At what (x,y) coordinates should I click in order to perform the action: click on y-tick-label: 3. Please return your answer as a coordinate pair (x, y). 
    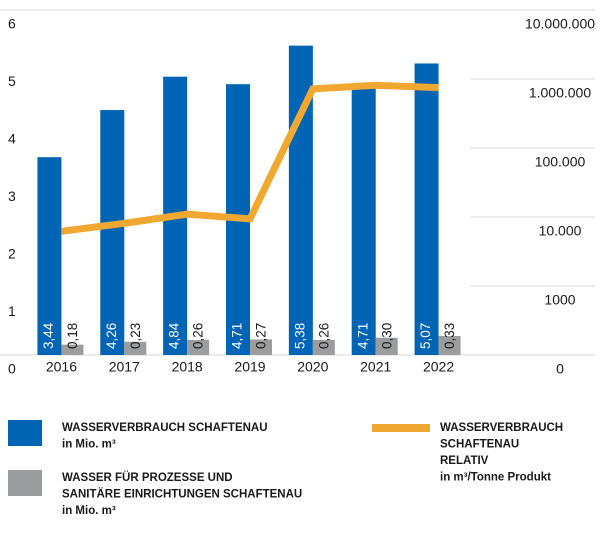
    Looking at the image, I should click on (12, 196).